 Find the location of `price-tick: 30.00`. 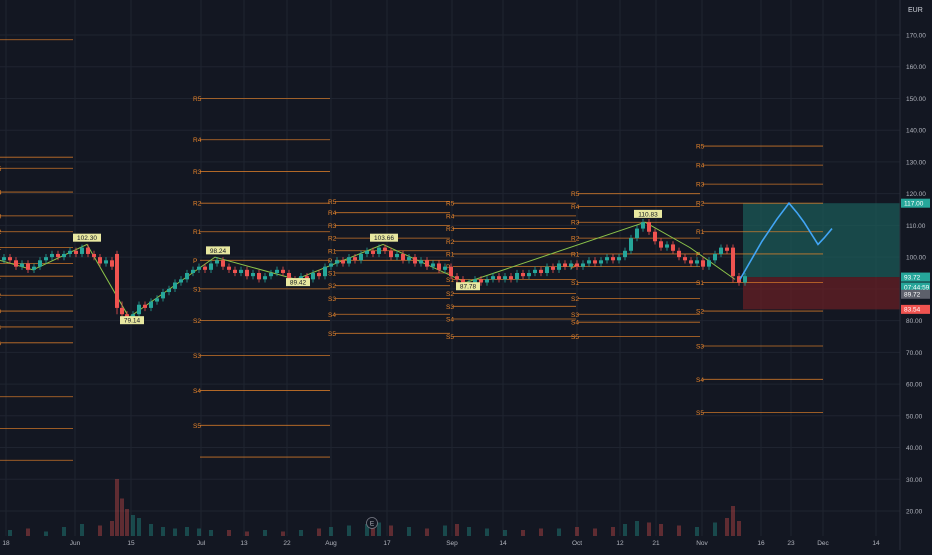

price-tick: 30.00 is located at coordinates (914, 480).